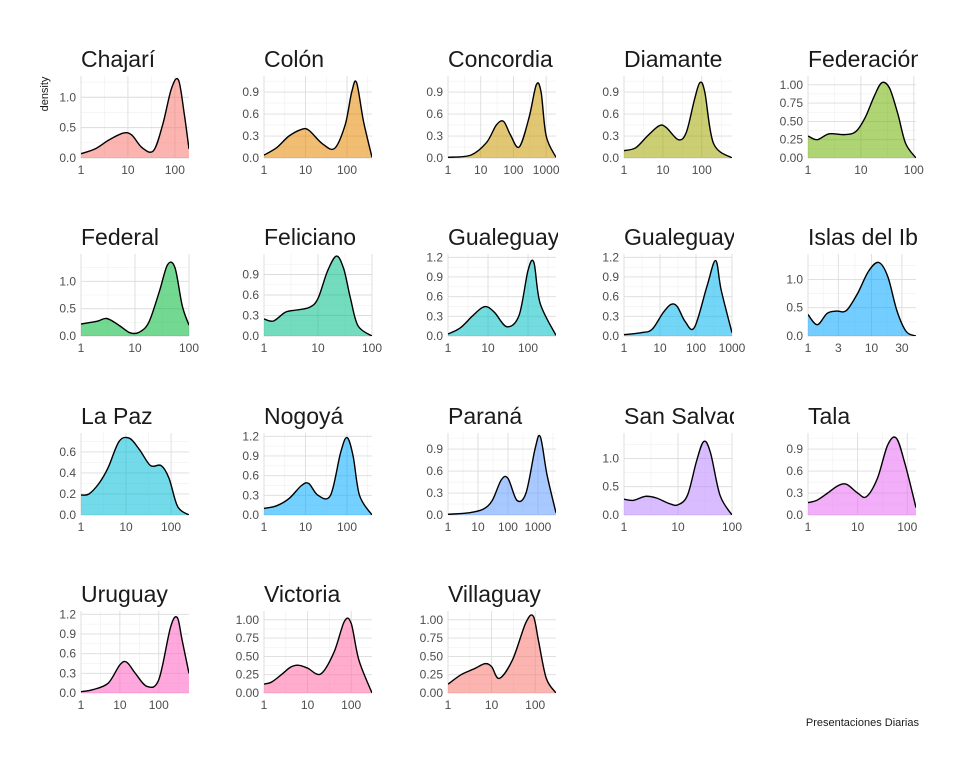 The width and height of the screenshot is (960, 768). I want to click on density-line-nogoya, so click(318, 475).